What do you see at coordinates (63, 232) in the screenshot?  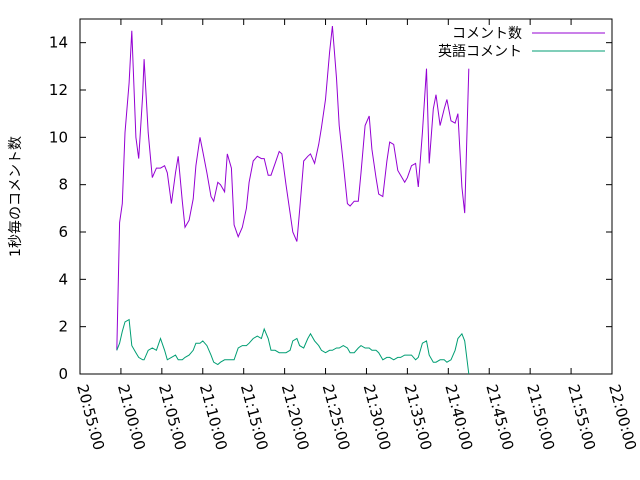 I see `y-tick-label: 6` at bounding box center [63, 232].